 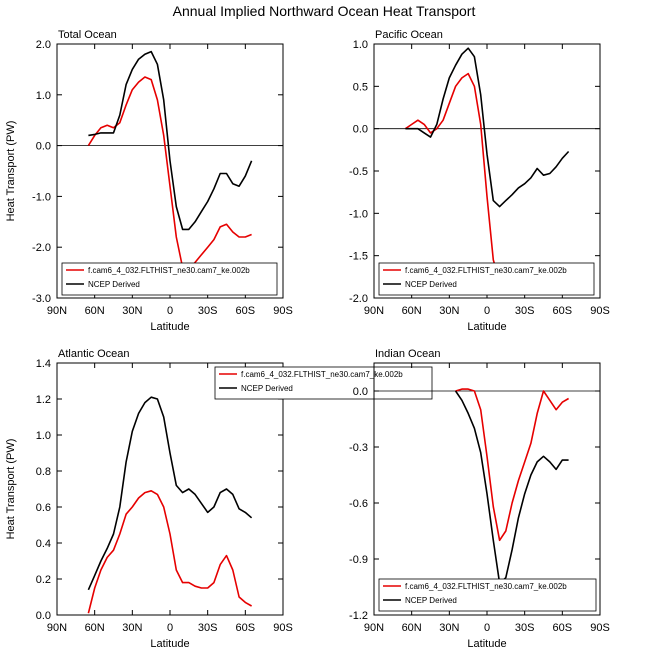 I want to click on y-tick-label: -1.2, so click(x=358, y=616).